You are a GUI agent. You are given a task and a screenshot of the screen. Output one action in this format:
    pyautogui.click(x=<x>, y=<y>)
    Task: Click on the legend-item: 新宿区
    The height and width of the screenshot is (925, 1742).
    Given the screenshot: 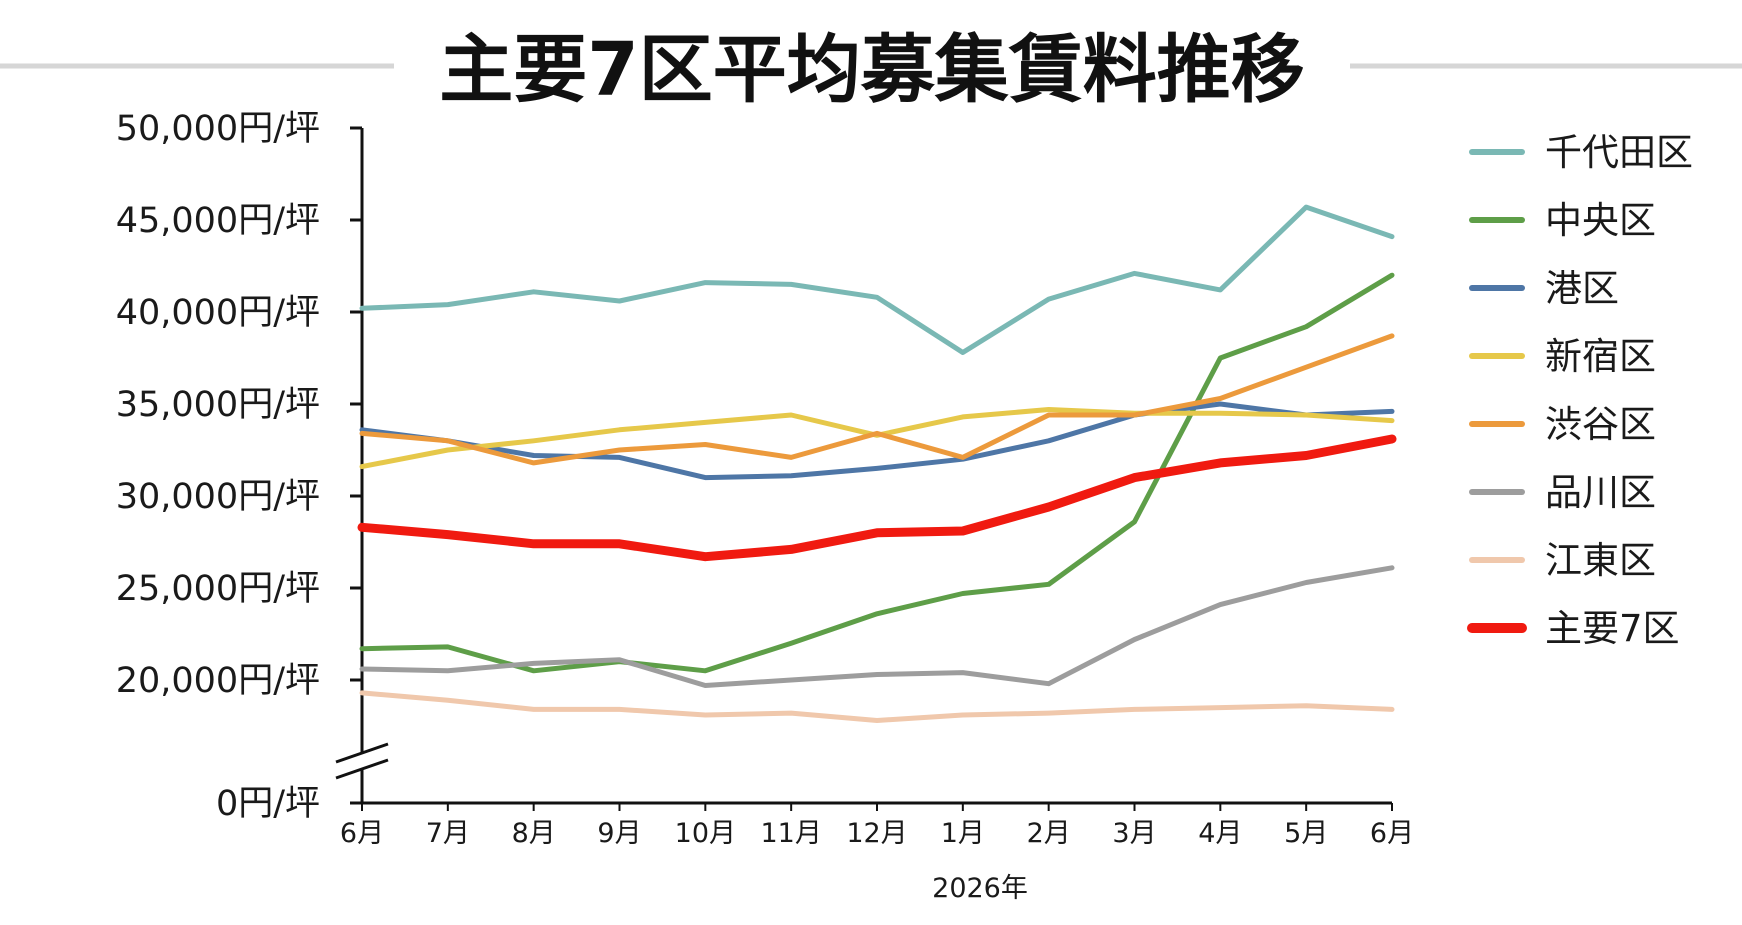 What is the action you would take?
    pyautogui.click(x=1562, y=356)
    